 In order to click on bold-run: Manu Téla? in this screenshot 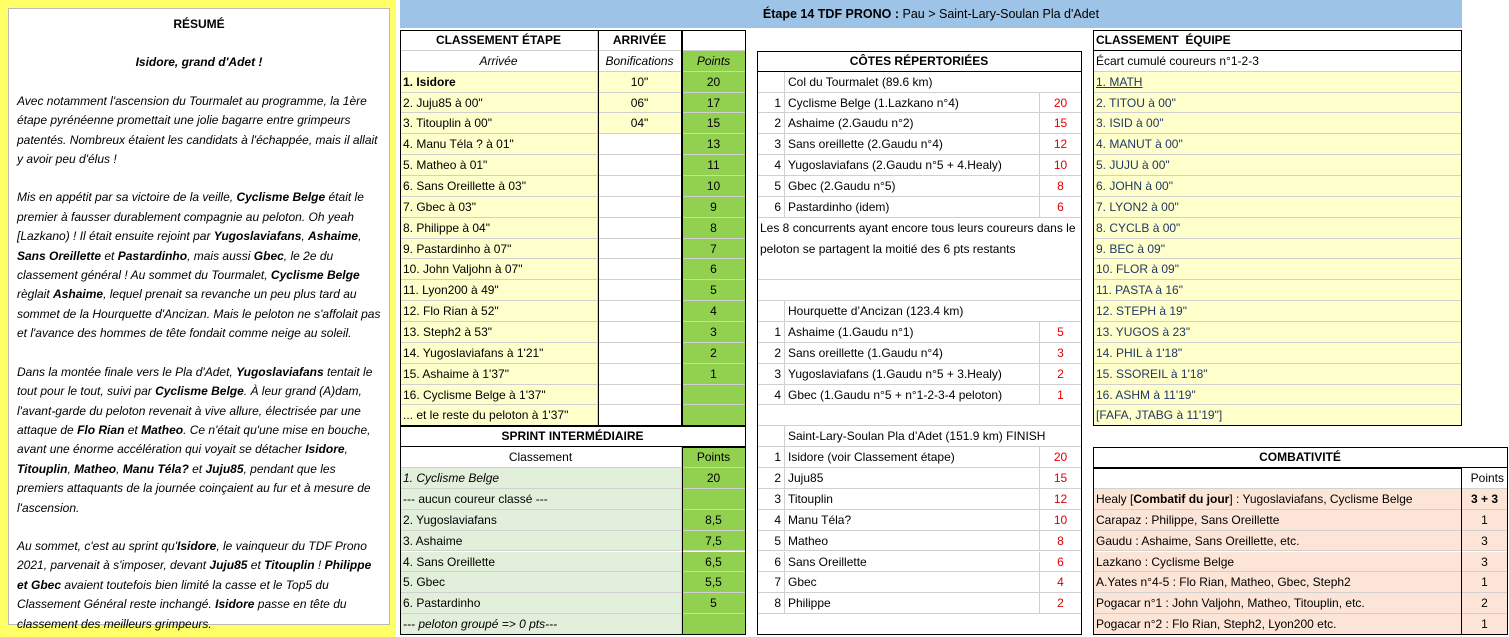, I will do `click(155, 468)`.